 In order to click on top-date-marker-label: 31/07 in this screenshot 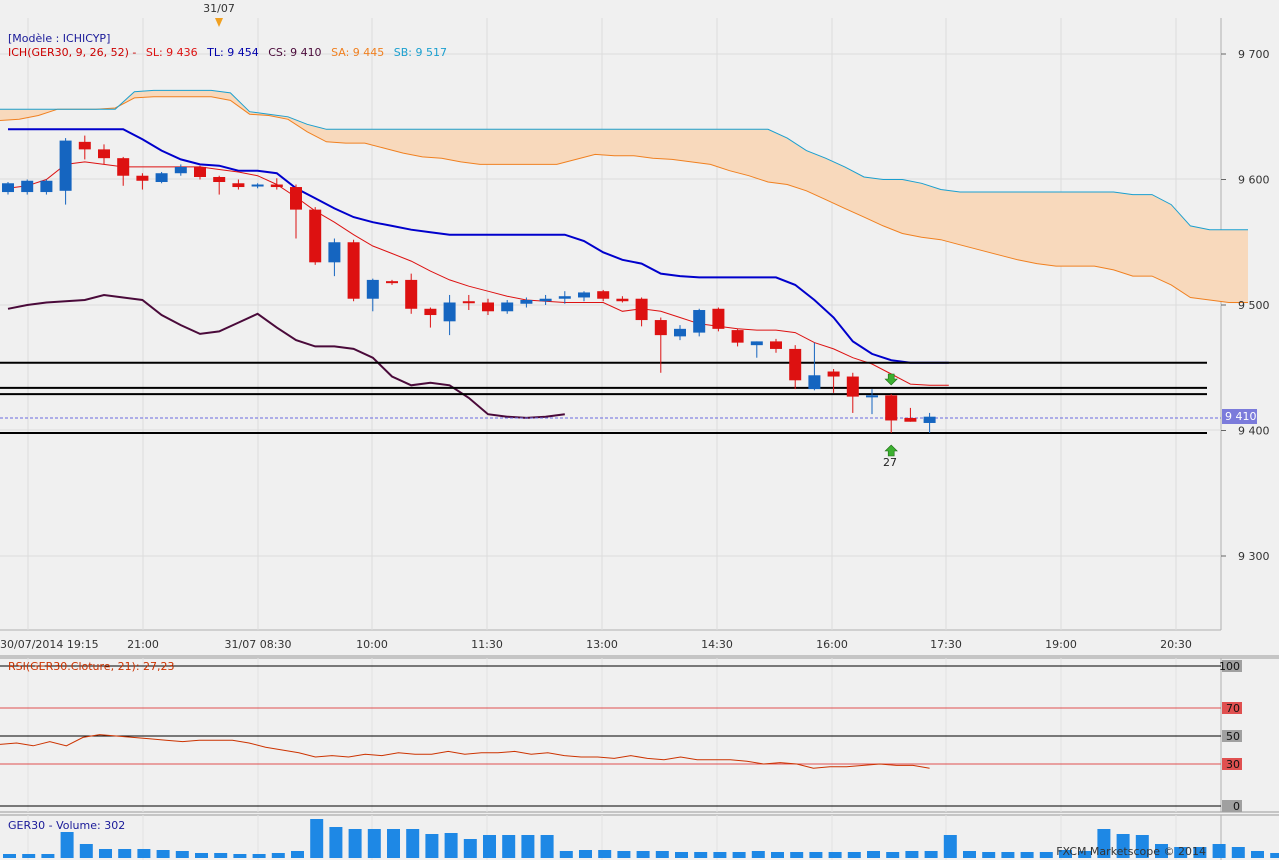, I will do `click(219, 8)`.